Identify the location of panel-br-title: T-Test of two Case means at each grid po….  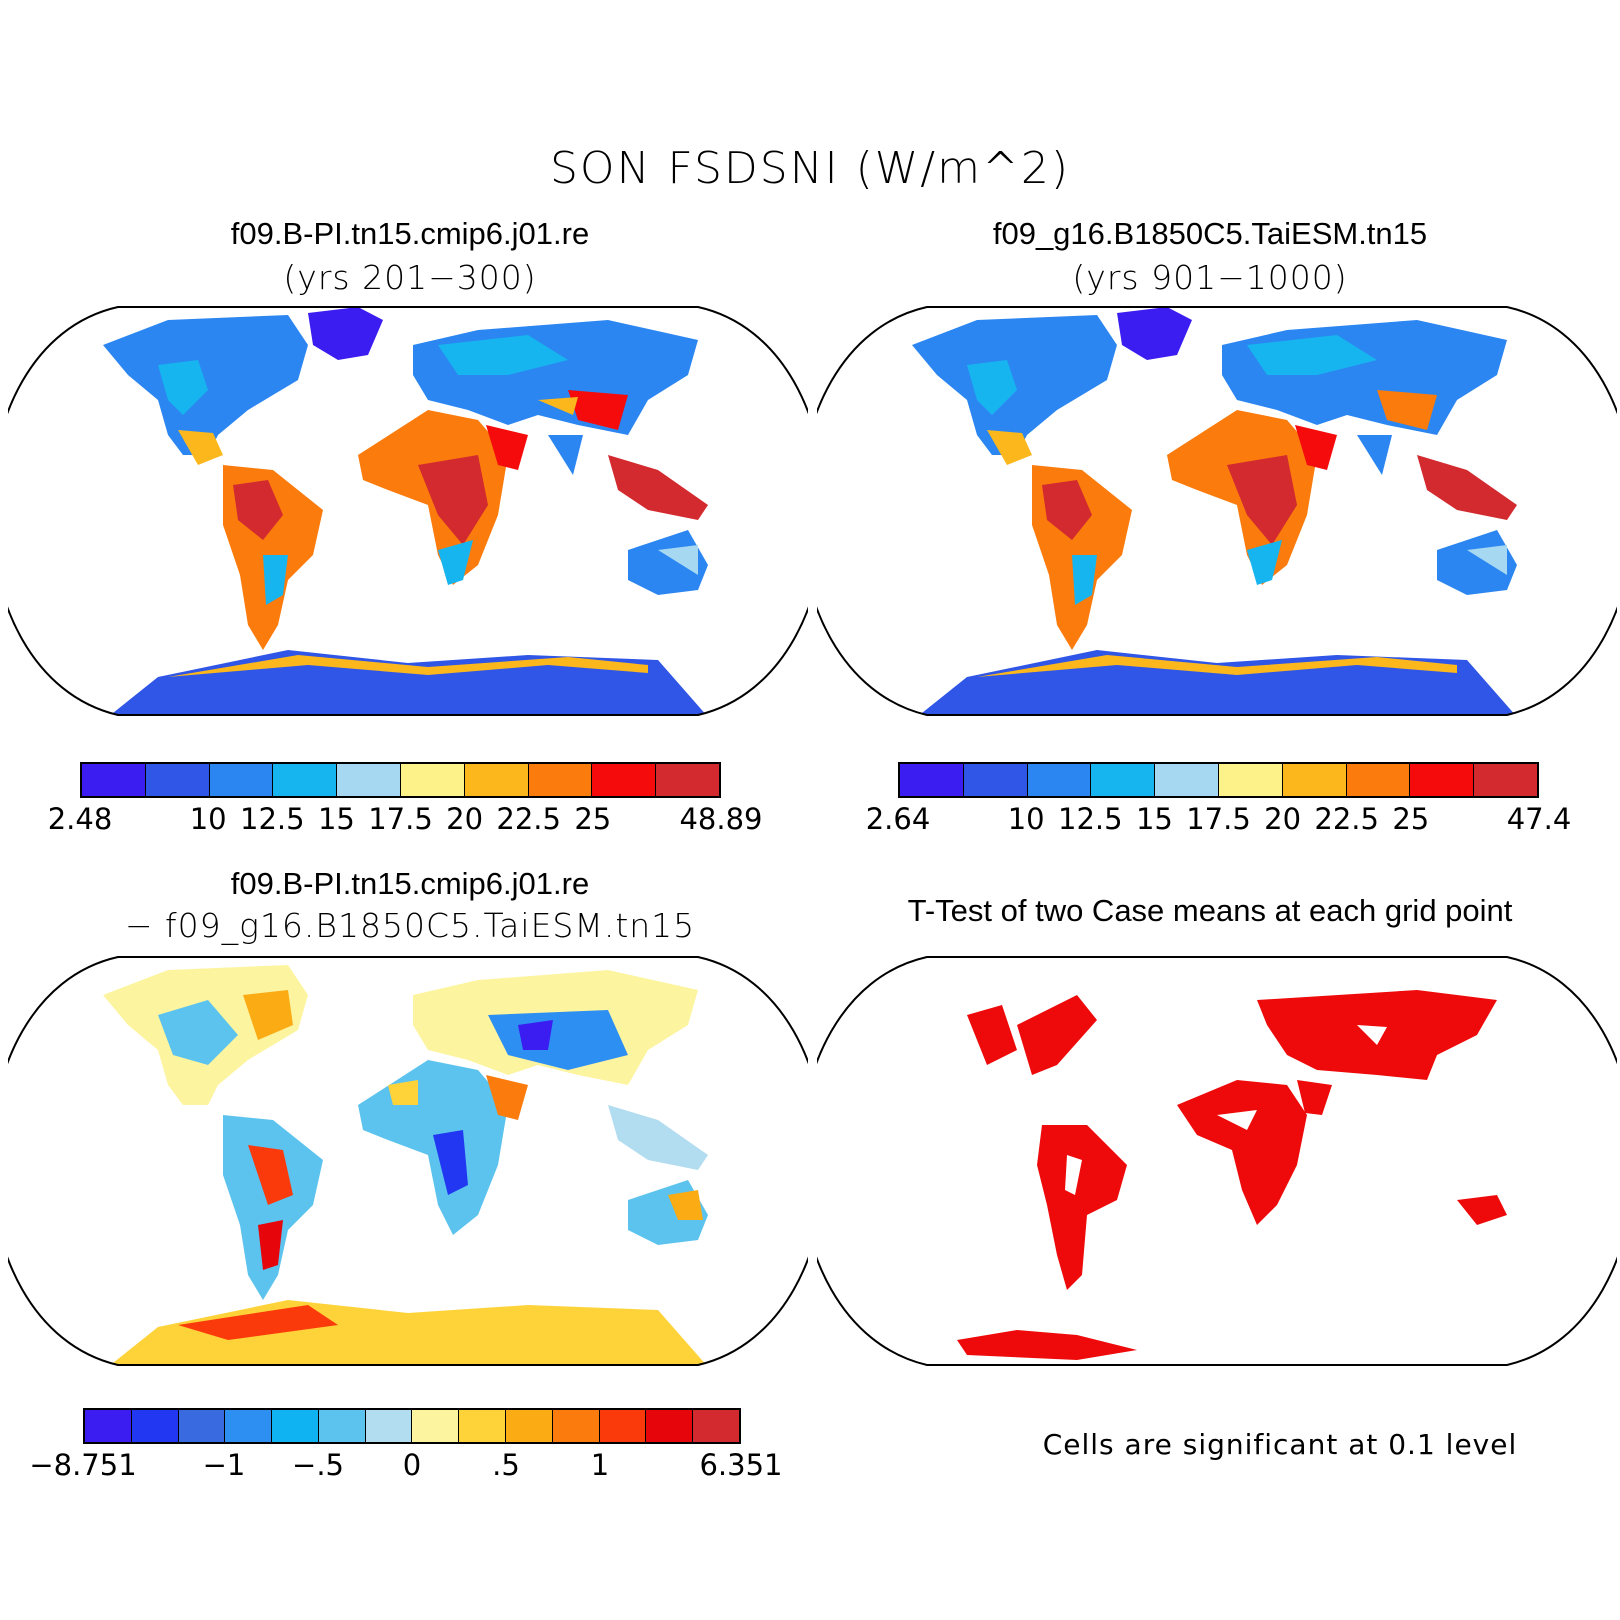
(1210, 910).